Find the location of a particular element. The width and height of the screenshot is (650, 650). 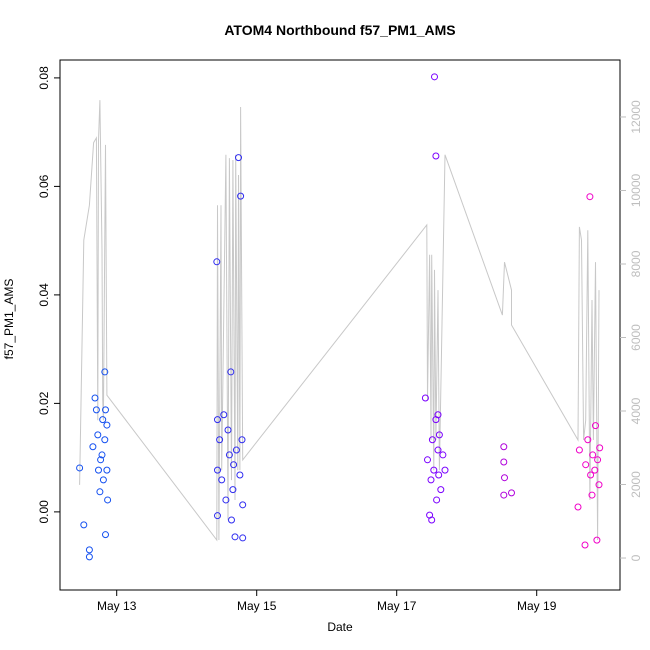

y2-tick-label: 2000 is located at coordinates (636, 484).